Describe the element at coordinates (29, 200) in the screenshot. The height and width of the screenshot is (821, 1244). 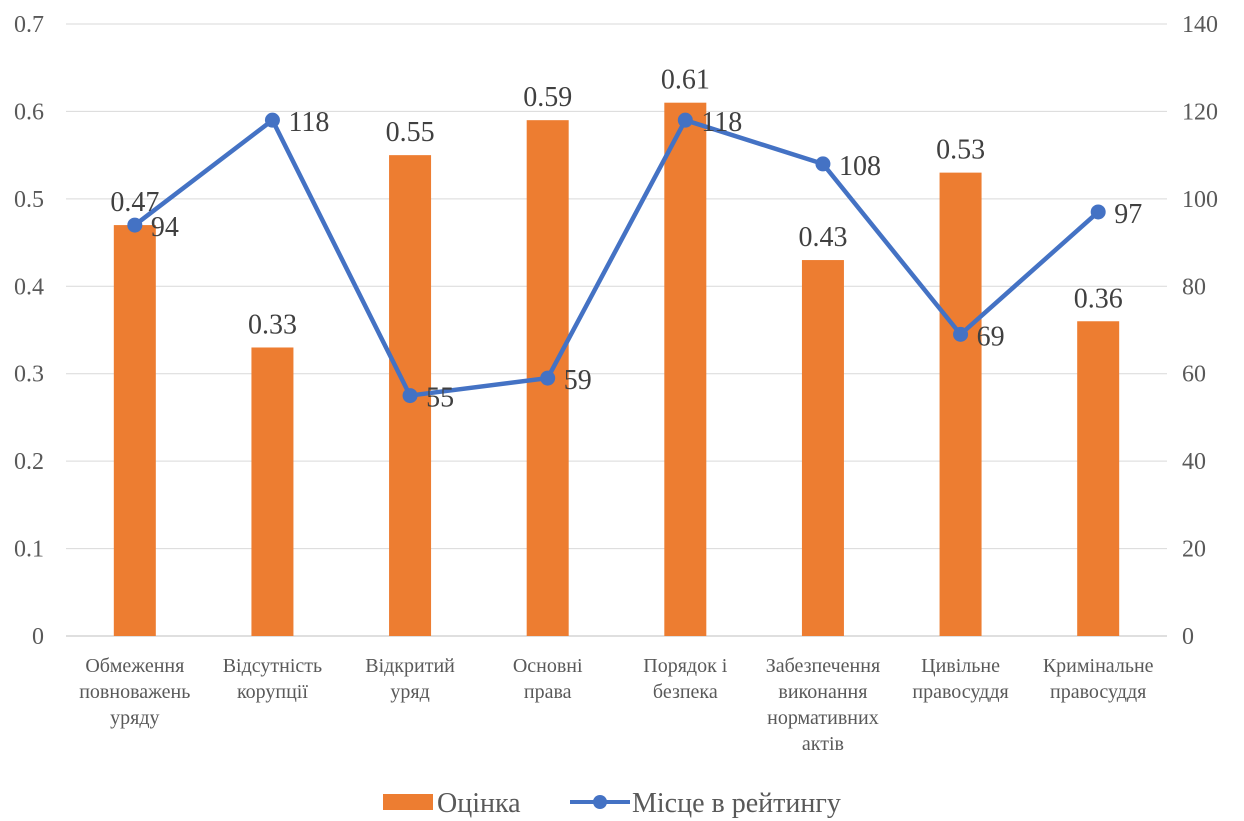
I see `y-left-tick-label: 0.5` at that location.